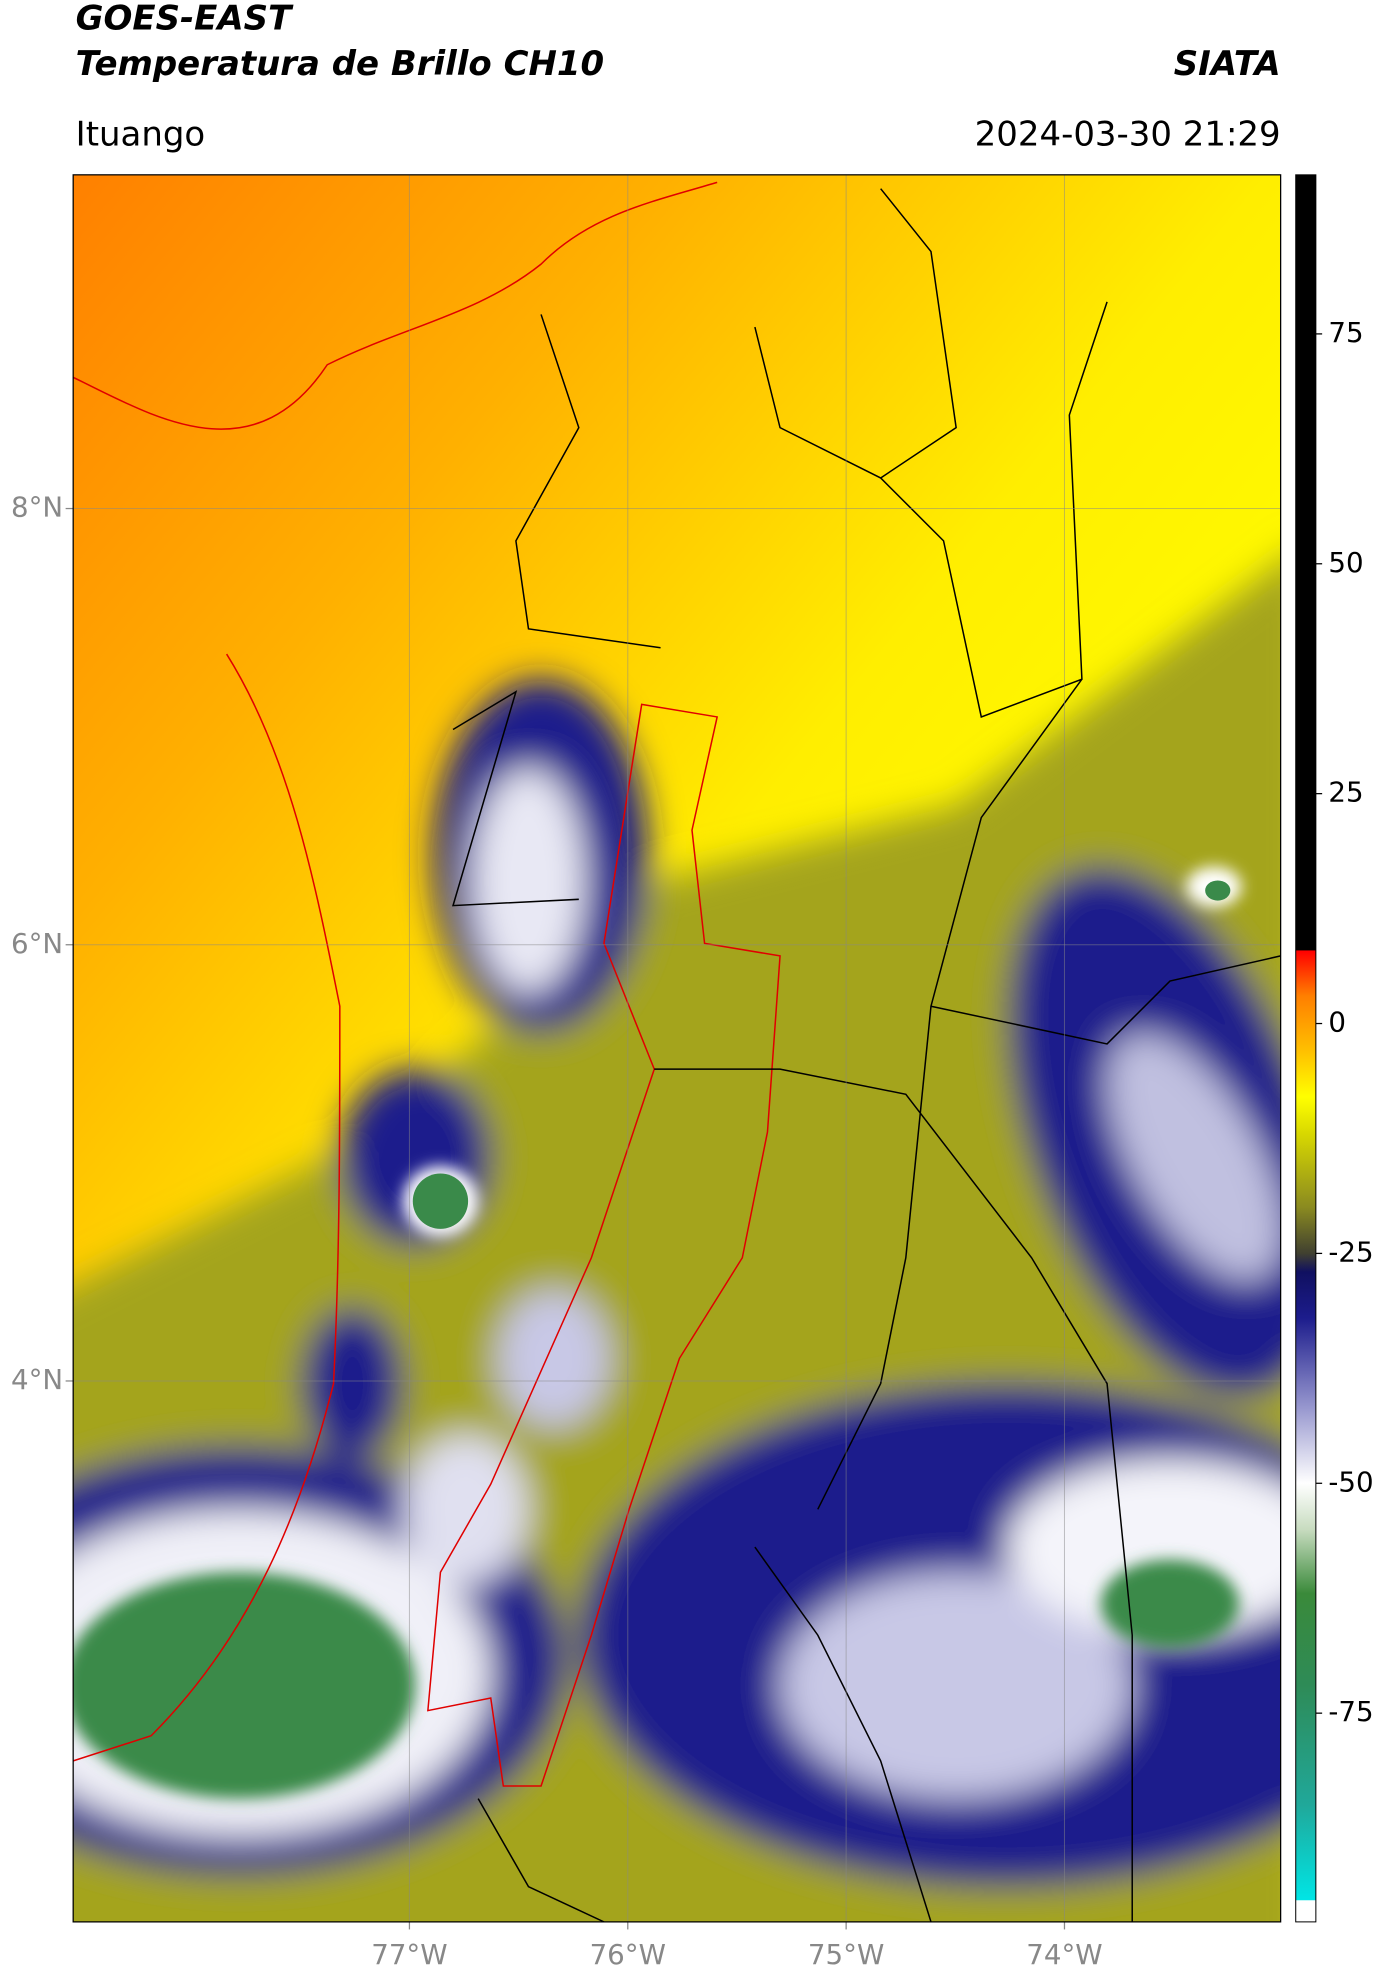  I want to click on location: Ituango, so click(141, 134).